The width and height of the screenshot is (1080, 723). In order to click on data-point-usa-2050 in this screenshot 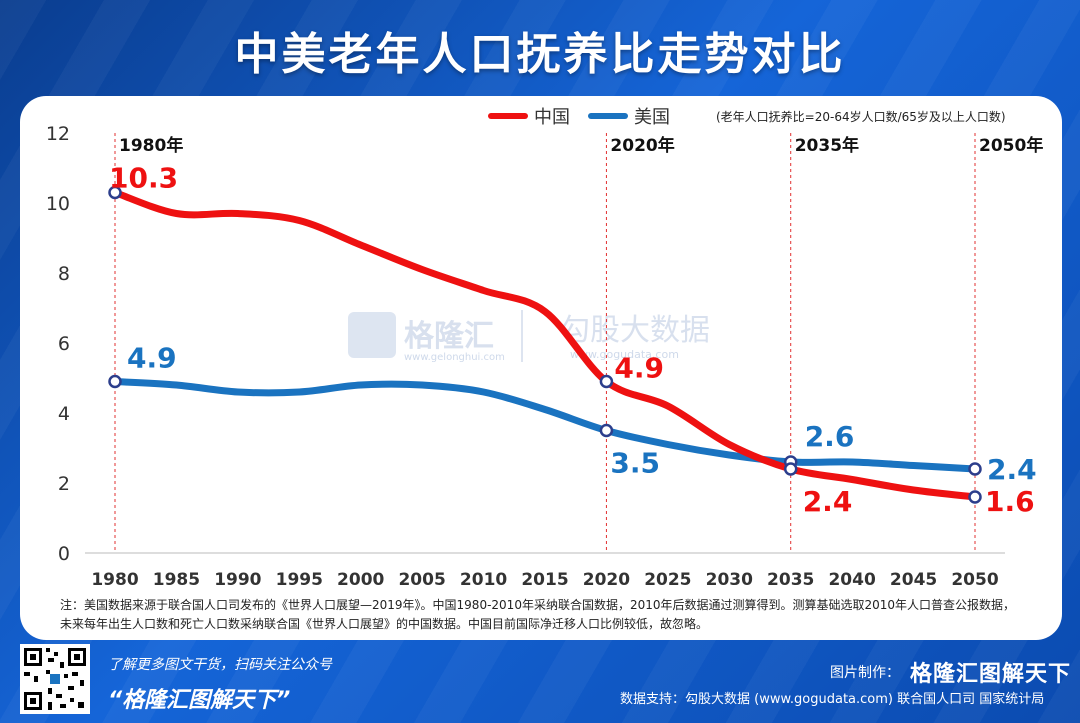, I will do `click(975, 469)`.